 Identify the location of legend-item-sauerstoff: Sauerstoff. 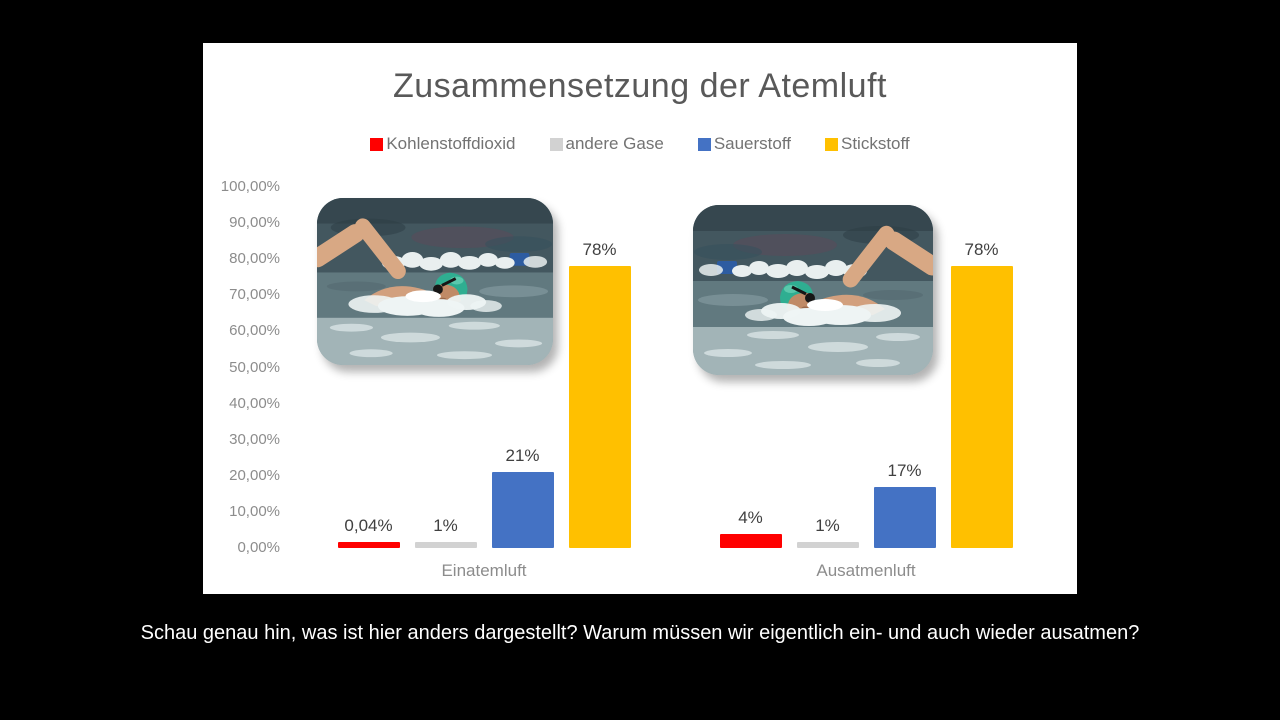
(744, 144).